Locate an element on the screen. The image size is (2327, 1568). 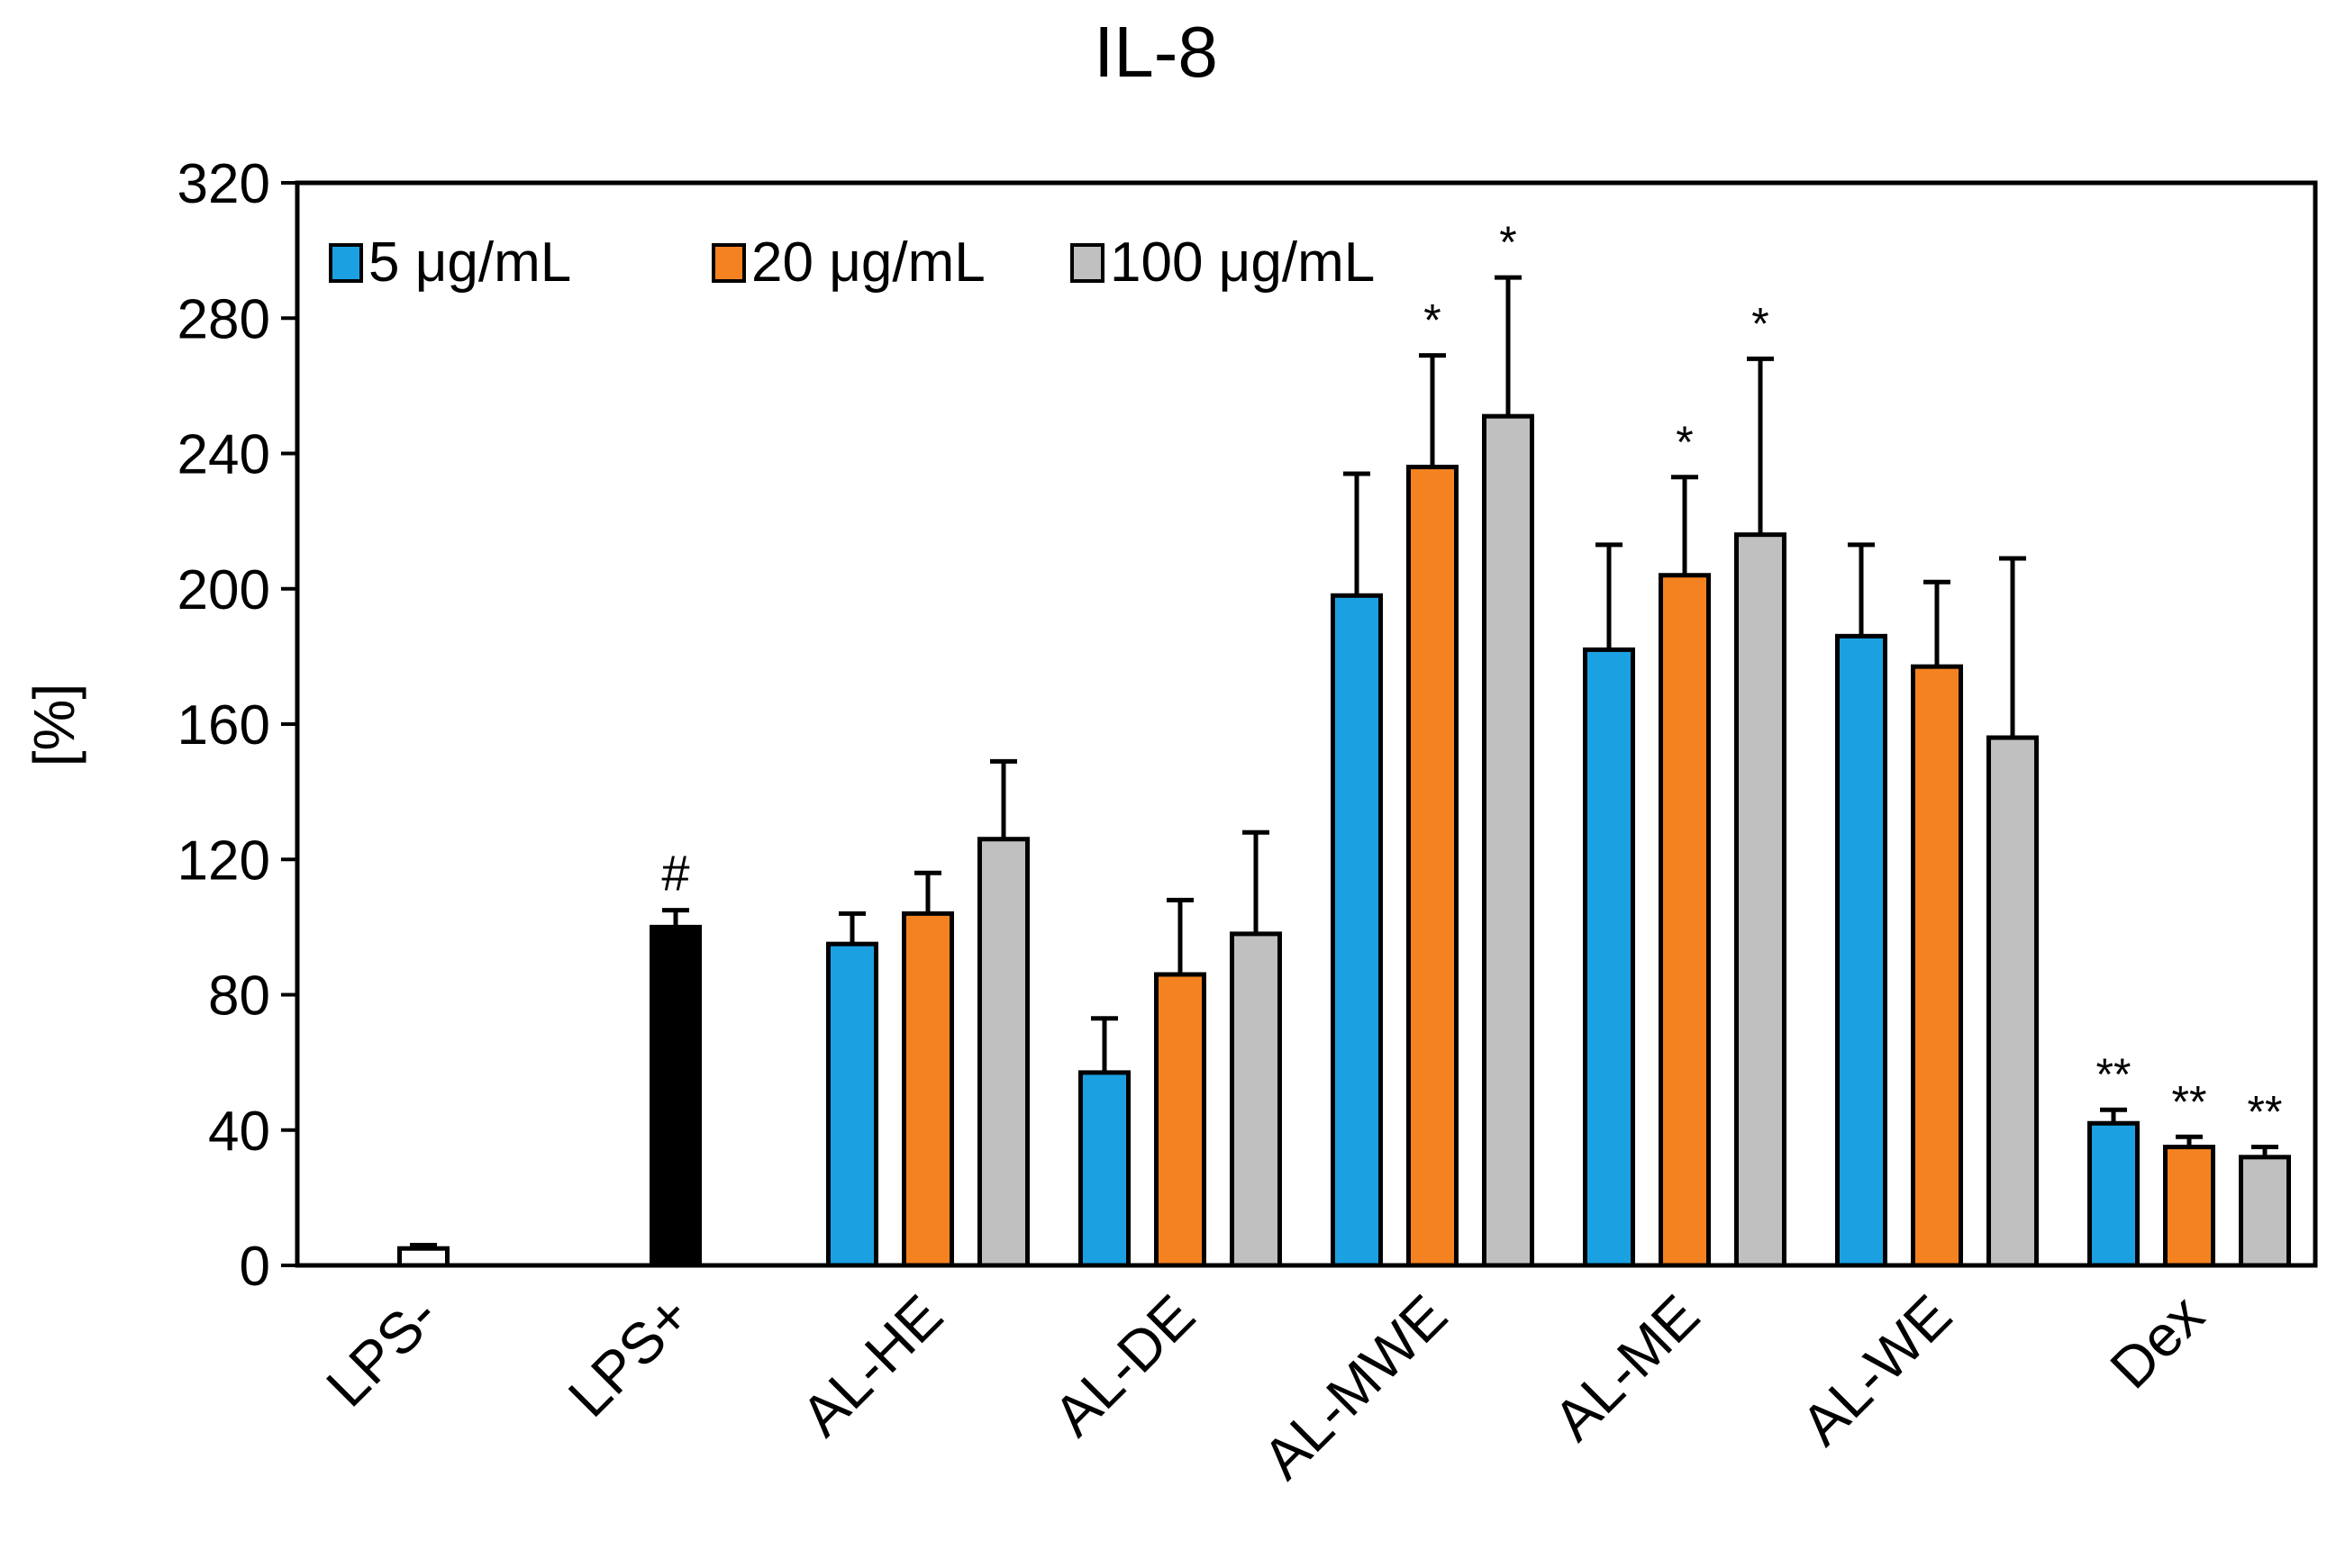
x-tick-label: AL-WE is located at coordinates (1876, 1370).